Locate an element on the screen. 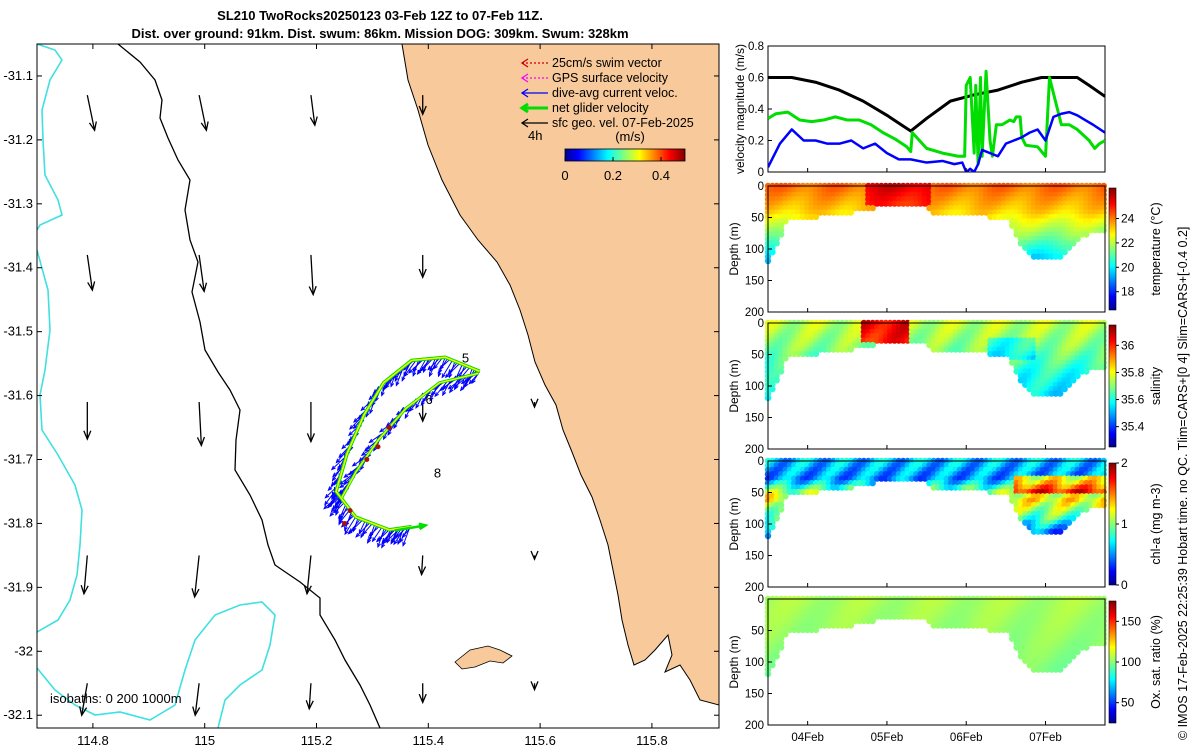 The height and width of the screenshot is (750, 1200). lat-tick-label: -32.1 is located at coordinates (18, 714).